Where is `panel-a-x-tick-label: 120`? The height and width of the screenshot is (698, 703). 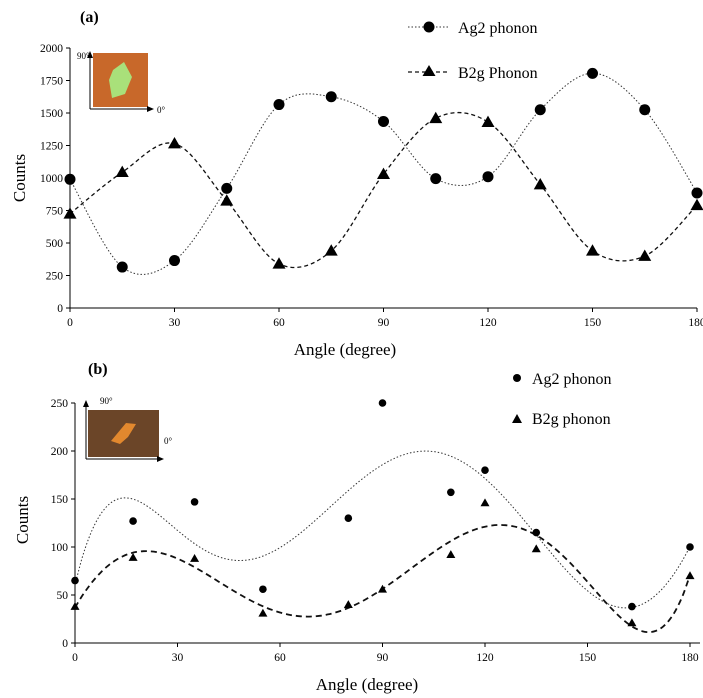
panel-a-x-tick-label: 120 is located at coordinates (488, 323).